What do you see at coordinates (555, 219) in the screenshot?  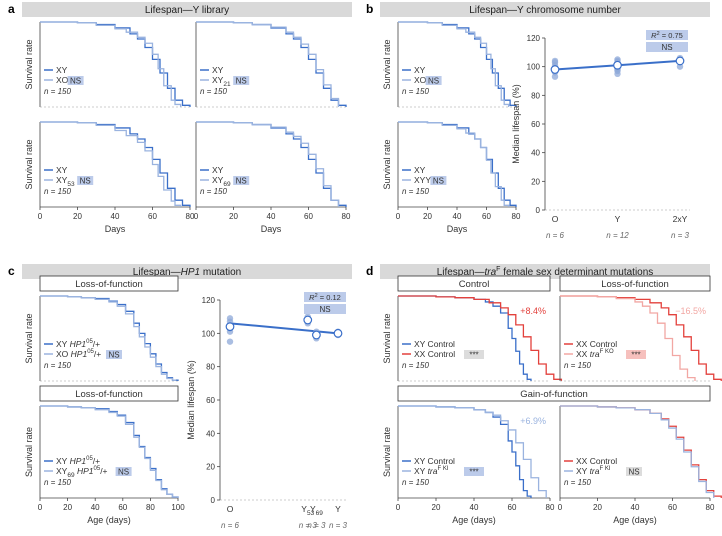 I see `x-tick-label: O` at bounding box center [555, 219].